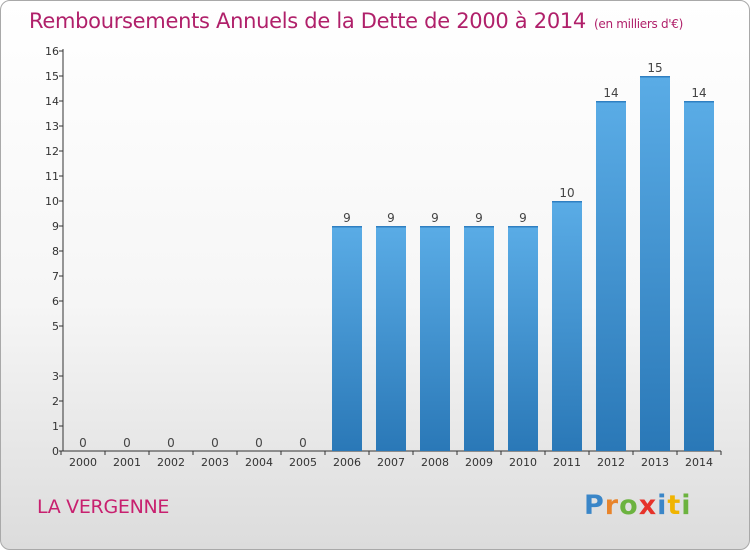 This screenshot has width=750, height=550. What do you see at coordinates (55, 326) in the screenshot?
I see `y-tick-label: 5` at bounding box center [55, 326].